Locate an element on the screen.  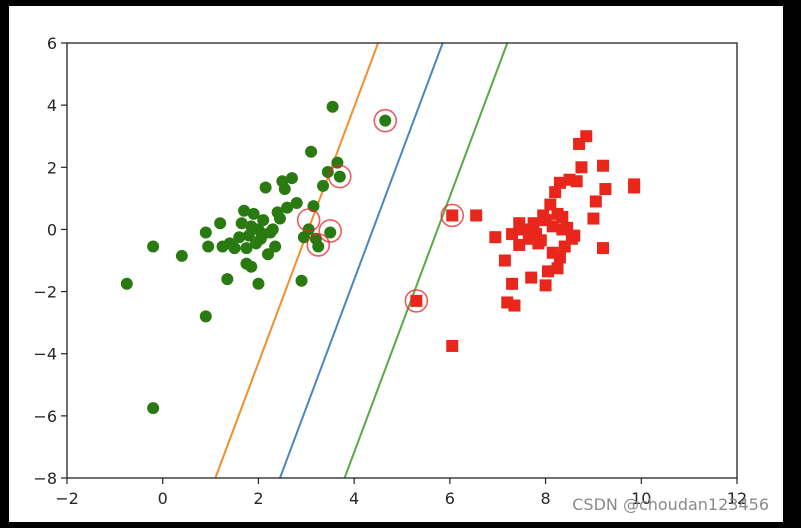
y-tick-label: 0 is located at coordinates (52, 229).